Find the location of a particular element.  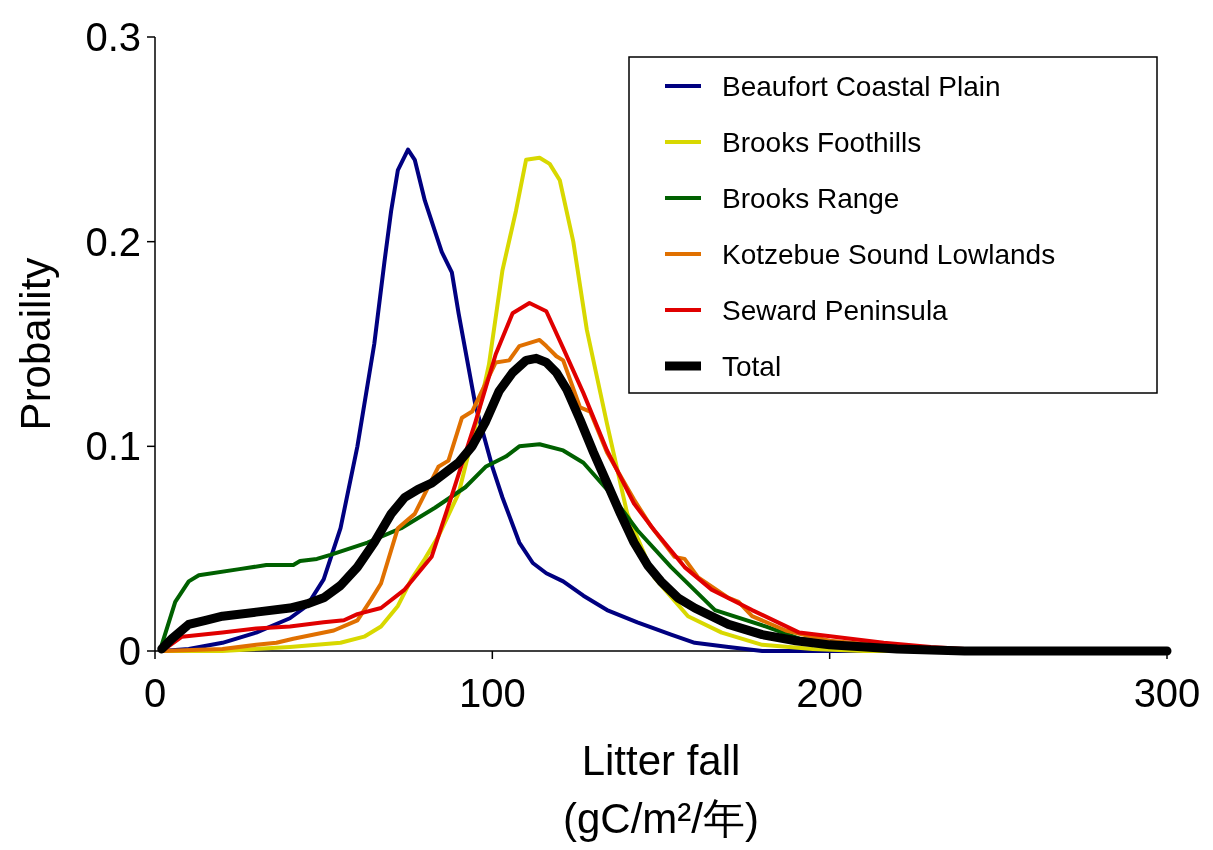

legend-label: Seward Peninsula is located at coordinates (835, 310).